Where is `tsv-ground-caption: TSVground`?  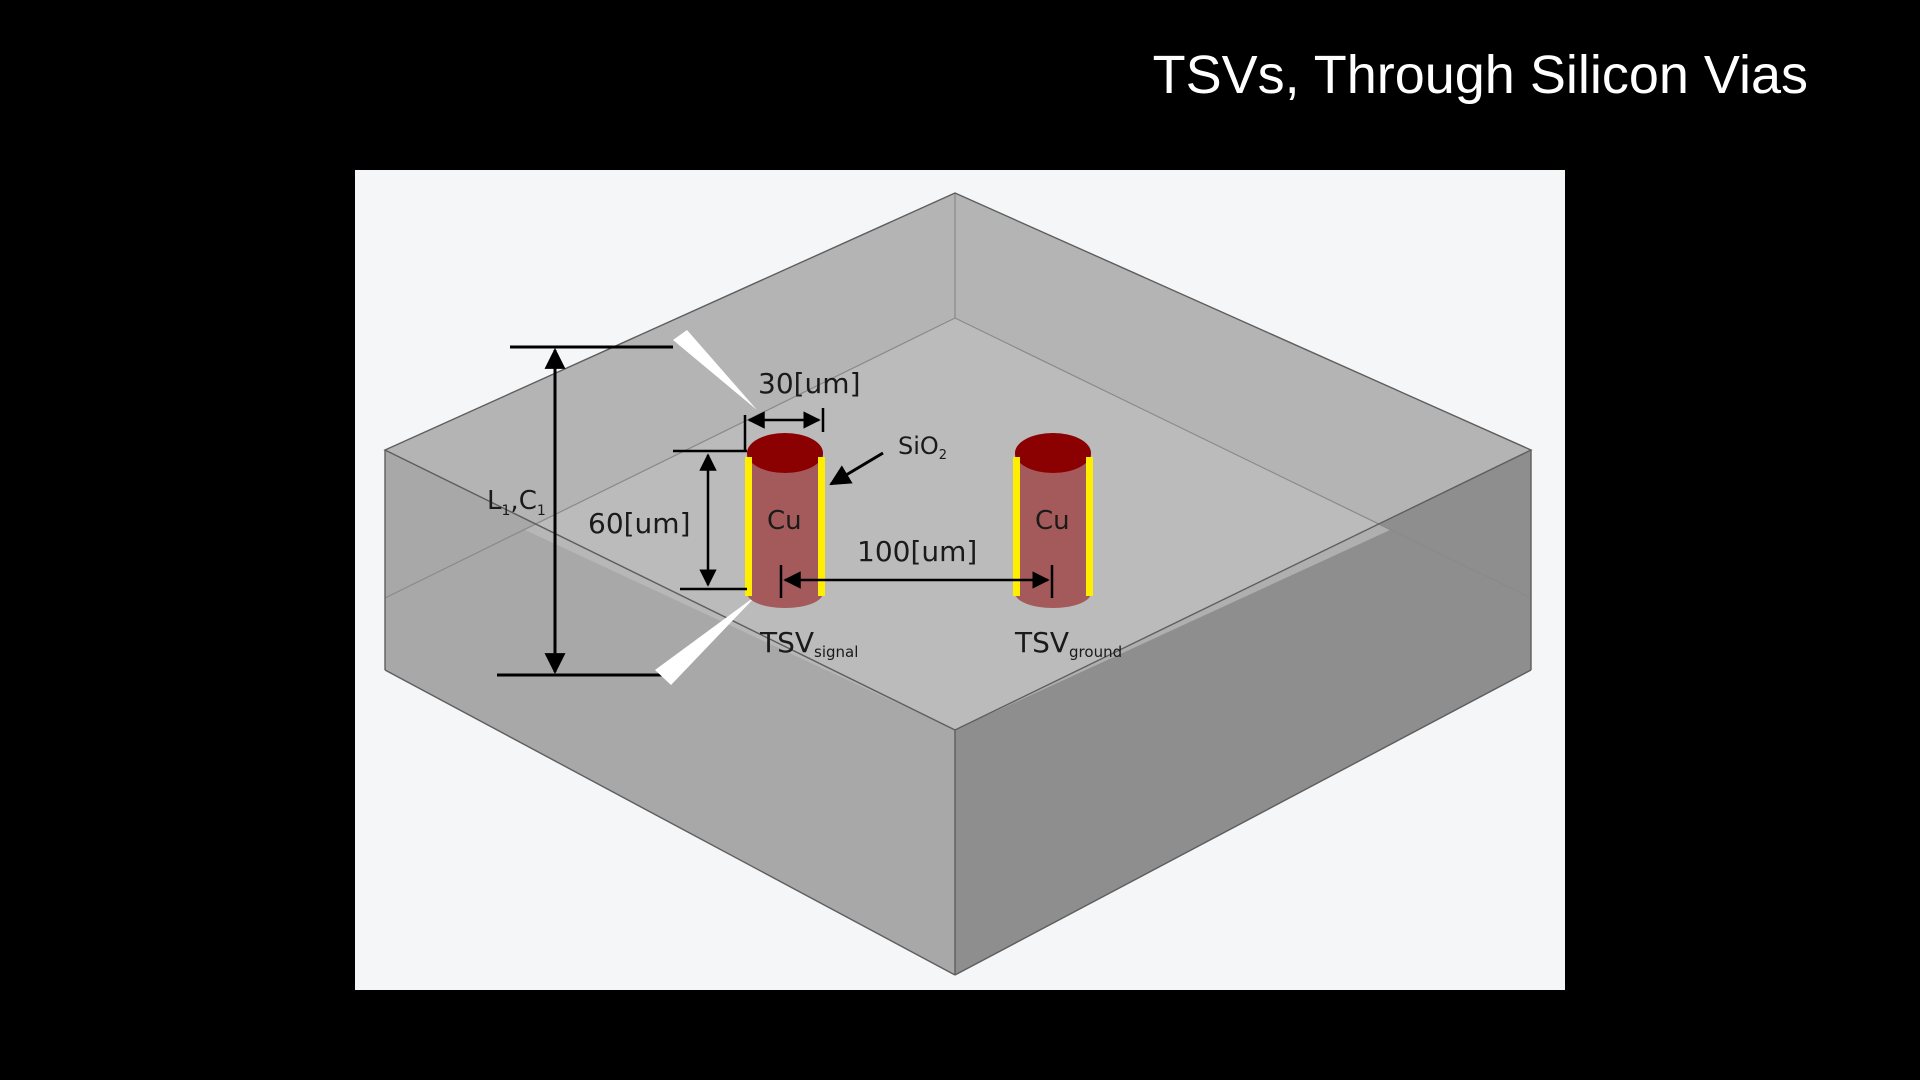
tsv-ground-caption: TSVground is located at coordinates (1068, 643).